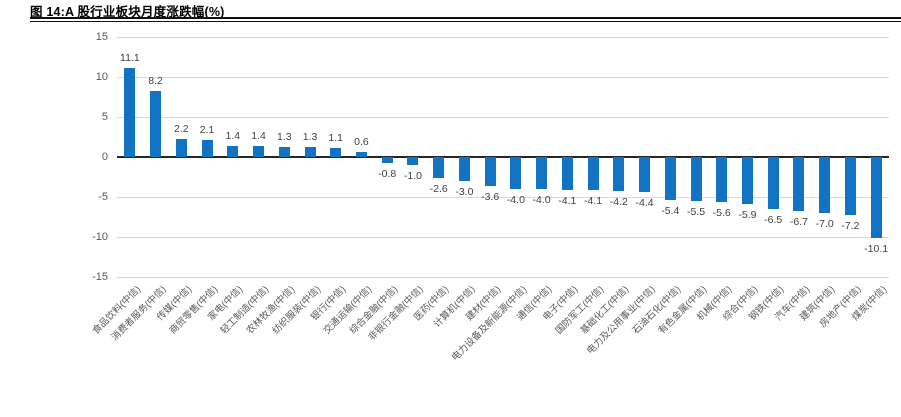  What do you see at coordinates (155, 81) in the screenshot?
I see `bar-value-label: 8.2` at bounding box center [155, 81].